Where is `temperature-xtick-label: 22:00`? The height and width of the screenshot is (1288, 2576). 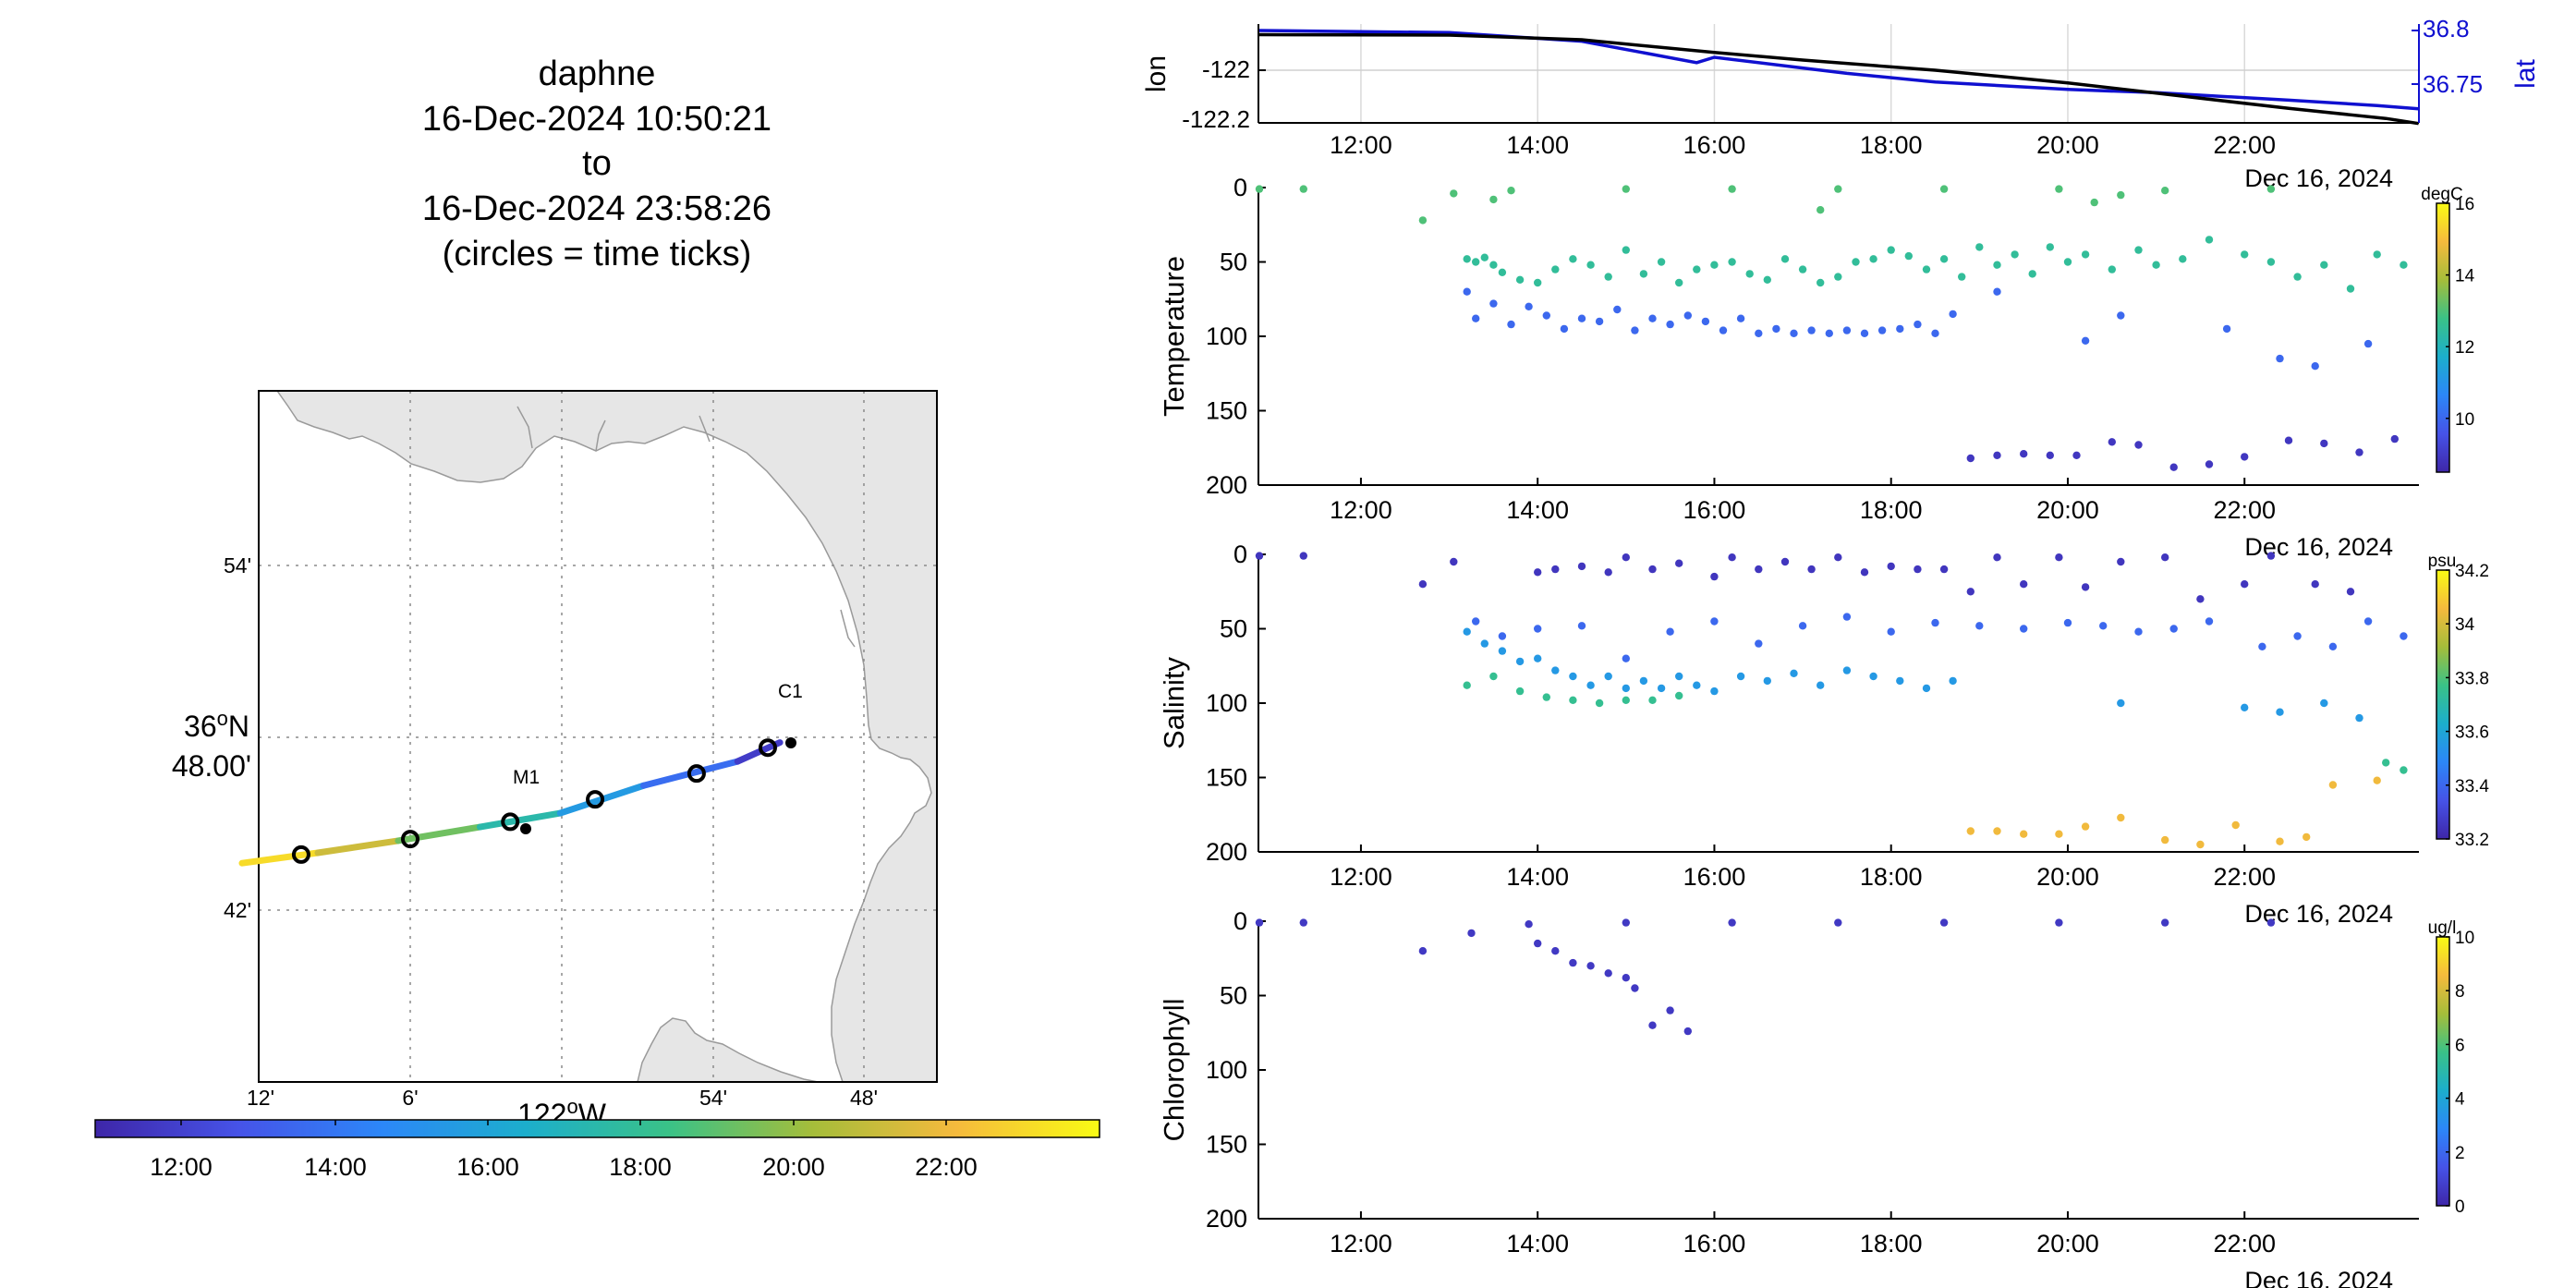
temperature-xtick-label: 22:00 is located at coordinates (2244, 510).